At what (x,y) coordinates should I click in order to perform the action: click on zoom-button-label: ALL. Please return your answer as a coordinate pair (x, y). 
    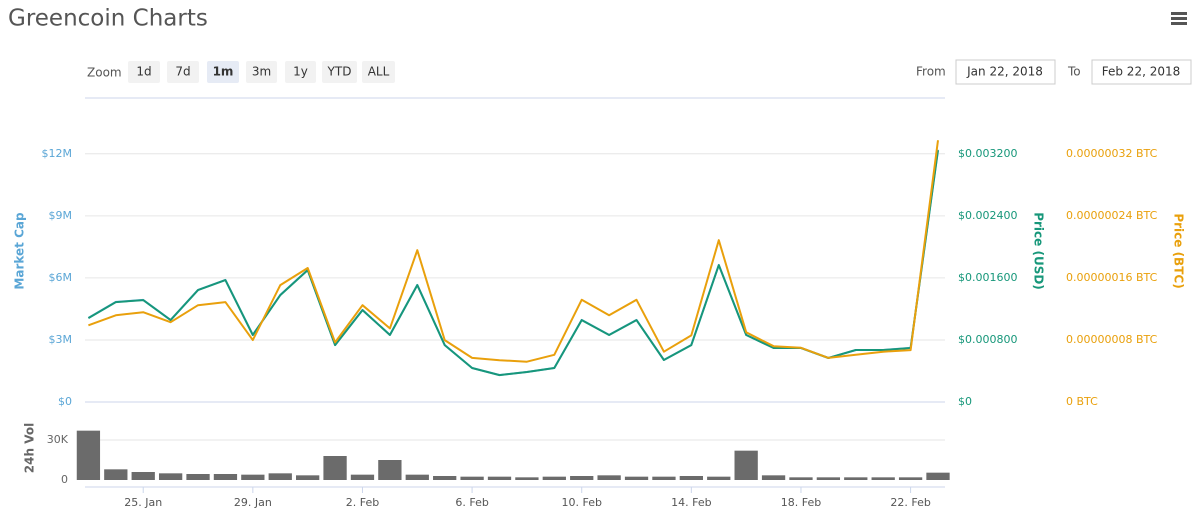
    Looking at the image, I should click on (379, 72).